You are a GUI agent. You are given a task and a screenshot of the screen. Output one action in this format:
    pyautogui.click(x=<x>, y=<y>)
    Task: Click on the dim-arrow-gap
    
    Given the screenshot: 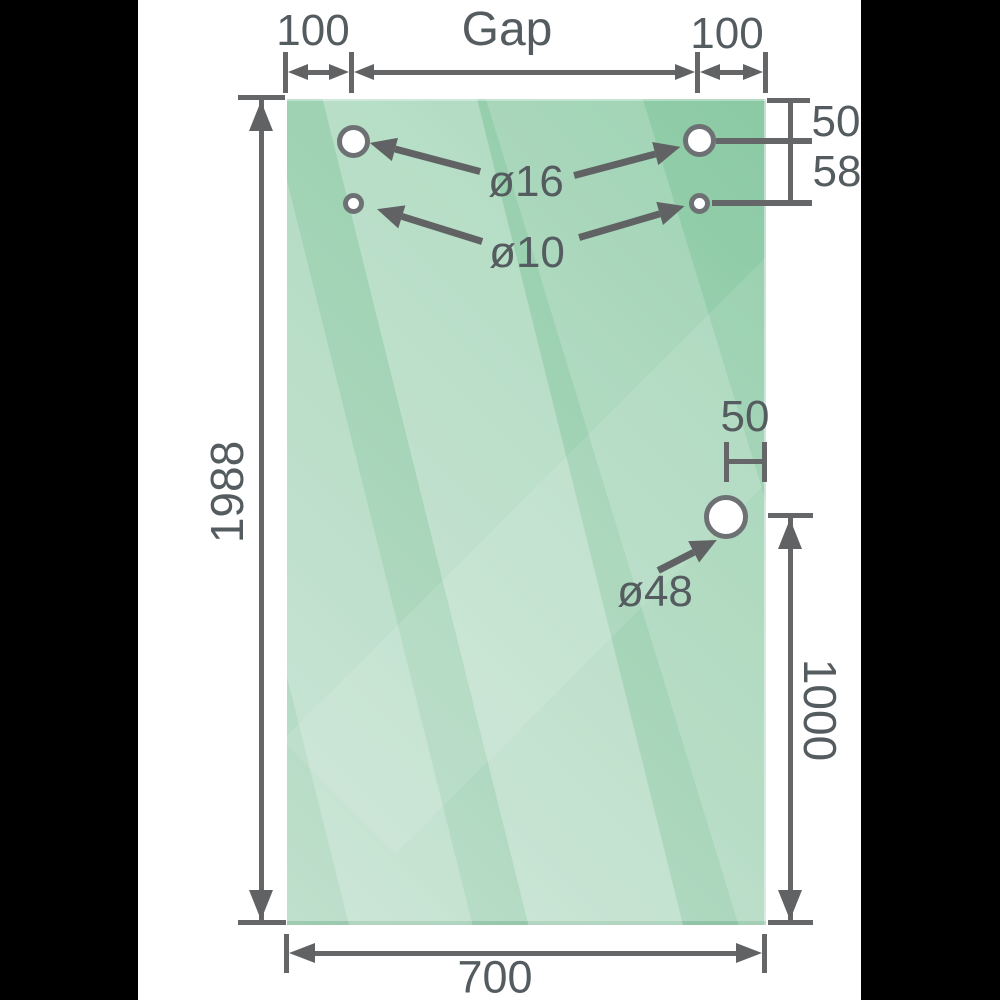 What is the action you would take?
    pyautogui.click(x=524, y=72)
    